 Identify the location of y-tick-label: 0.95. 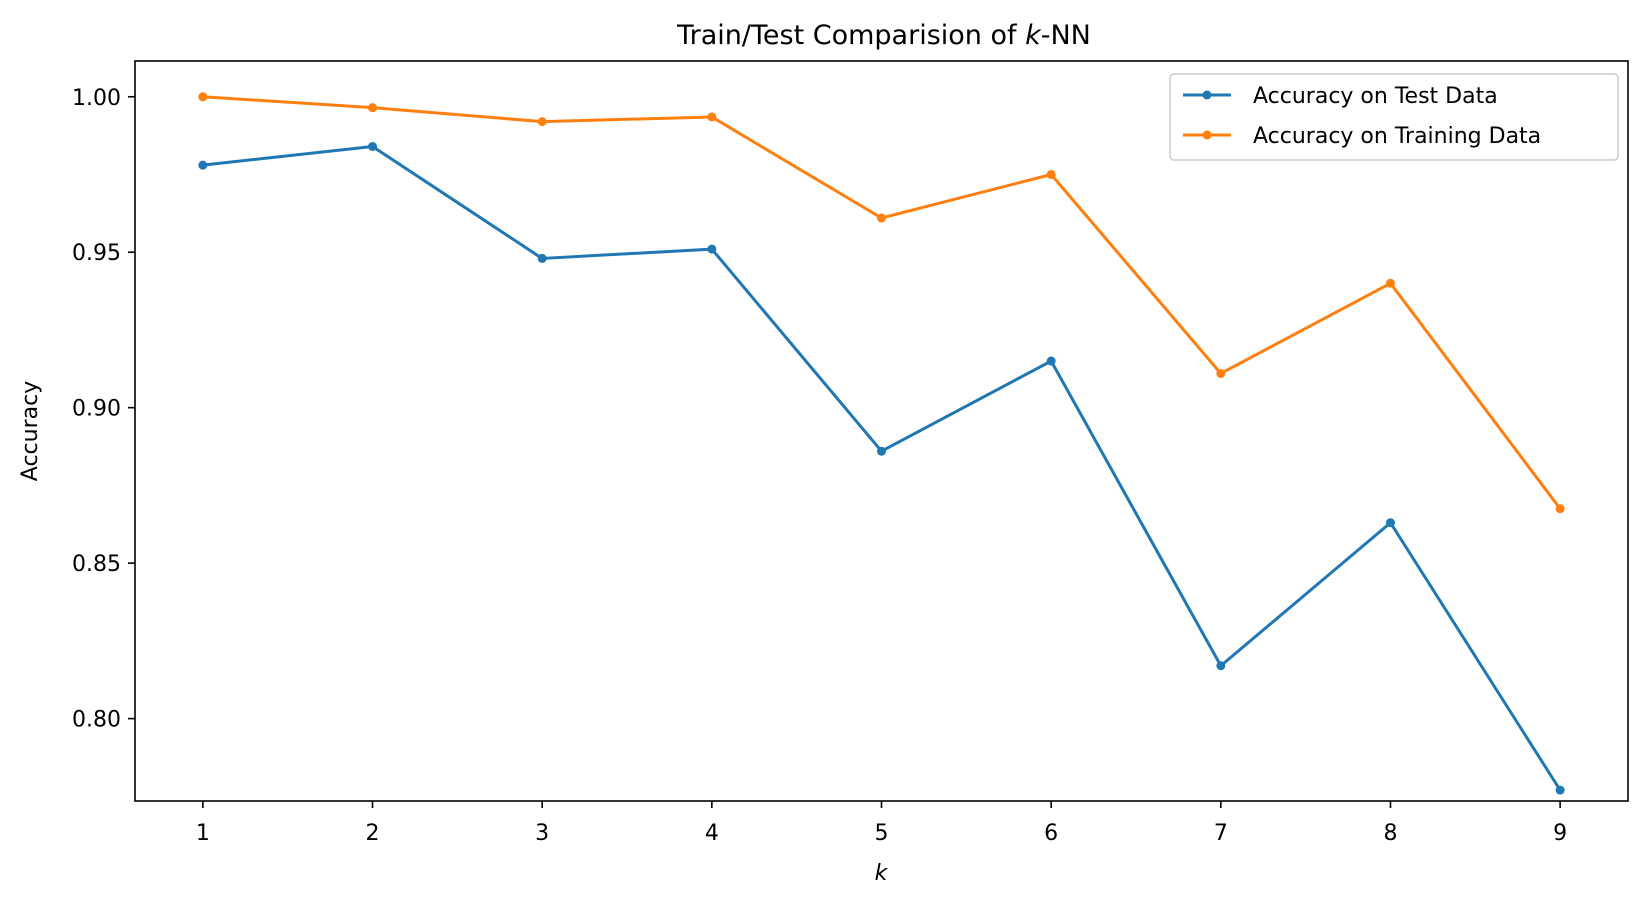
(96, 253).